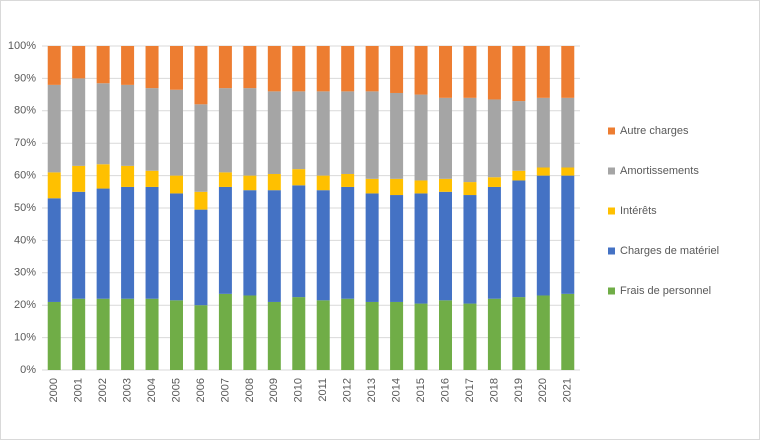  I want to click on x-tick-label: 2020, so click(543, 390).